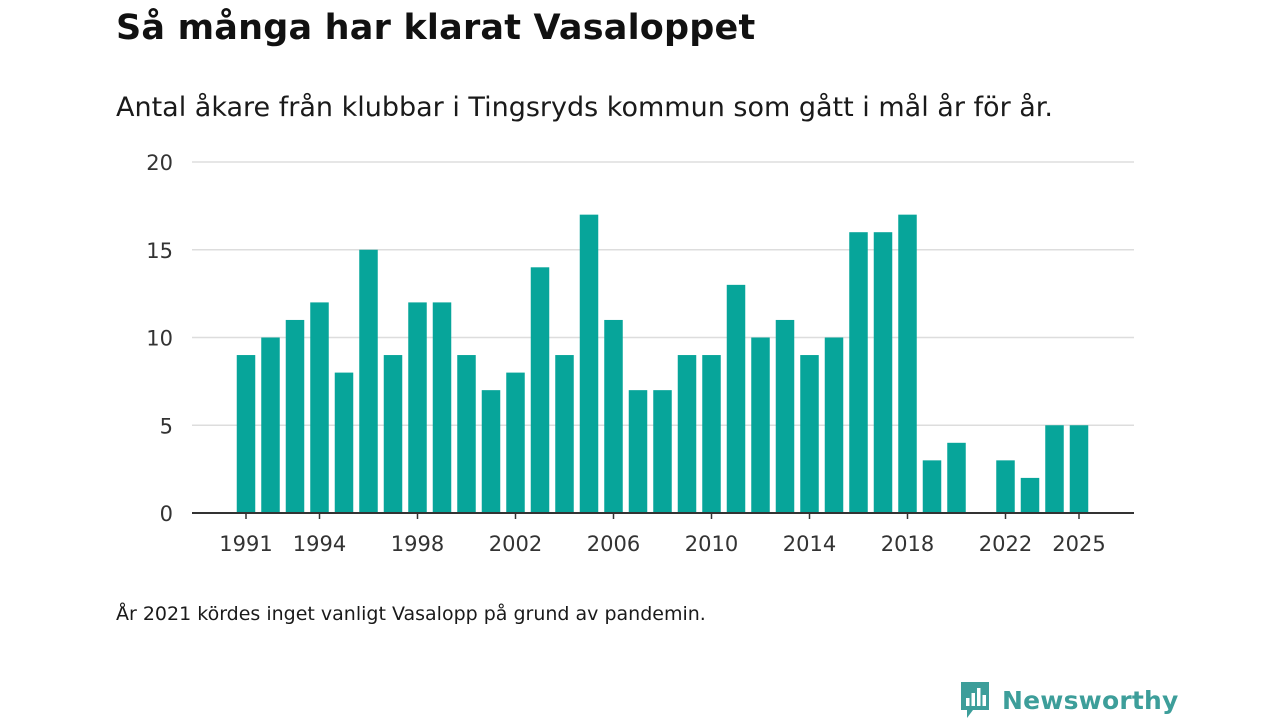  What do you see at coordinates (711, 434) in the screenshot?
I see `bar-2010` at bounding box center [711, 434].